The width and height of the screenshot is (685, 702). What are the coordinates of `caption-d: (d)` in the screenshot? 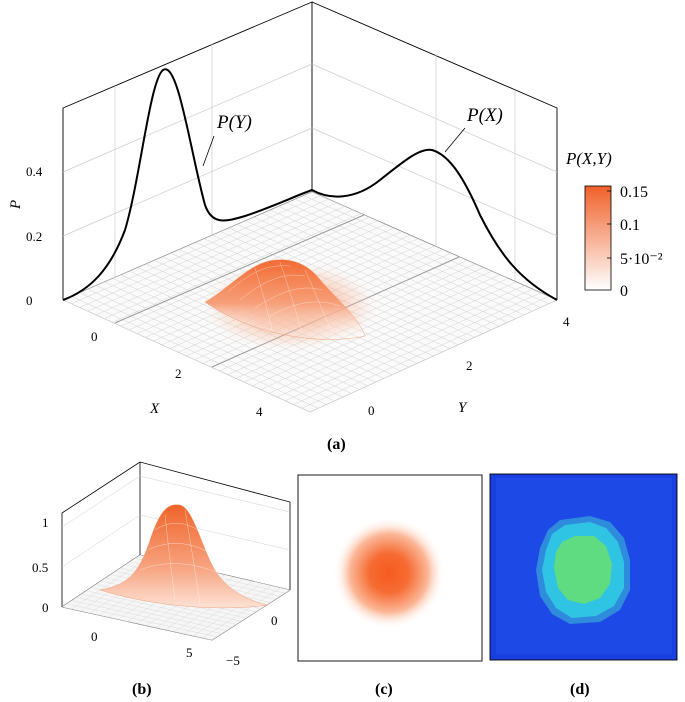 It's located at (580, 689).